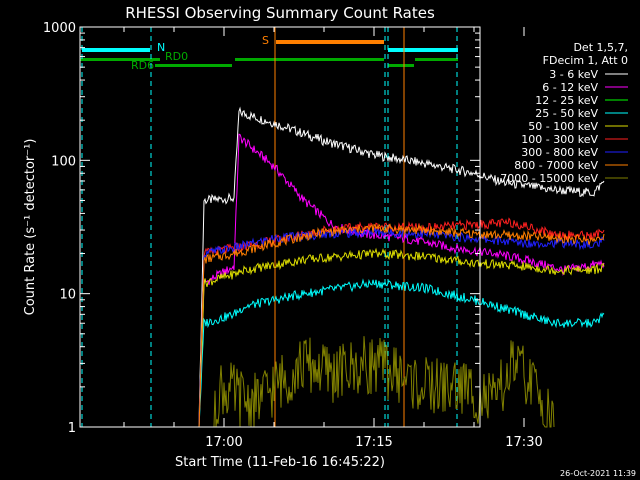 The width and height of the screenshot is (640, 480). Describe the element at coordinates (598, 473) in the screenshot. I see `footer-date: 26-Oct-2021 11:39` at that location.